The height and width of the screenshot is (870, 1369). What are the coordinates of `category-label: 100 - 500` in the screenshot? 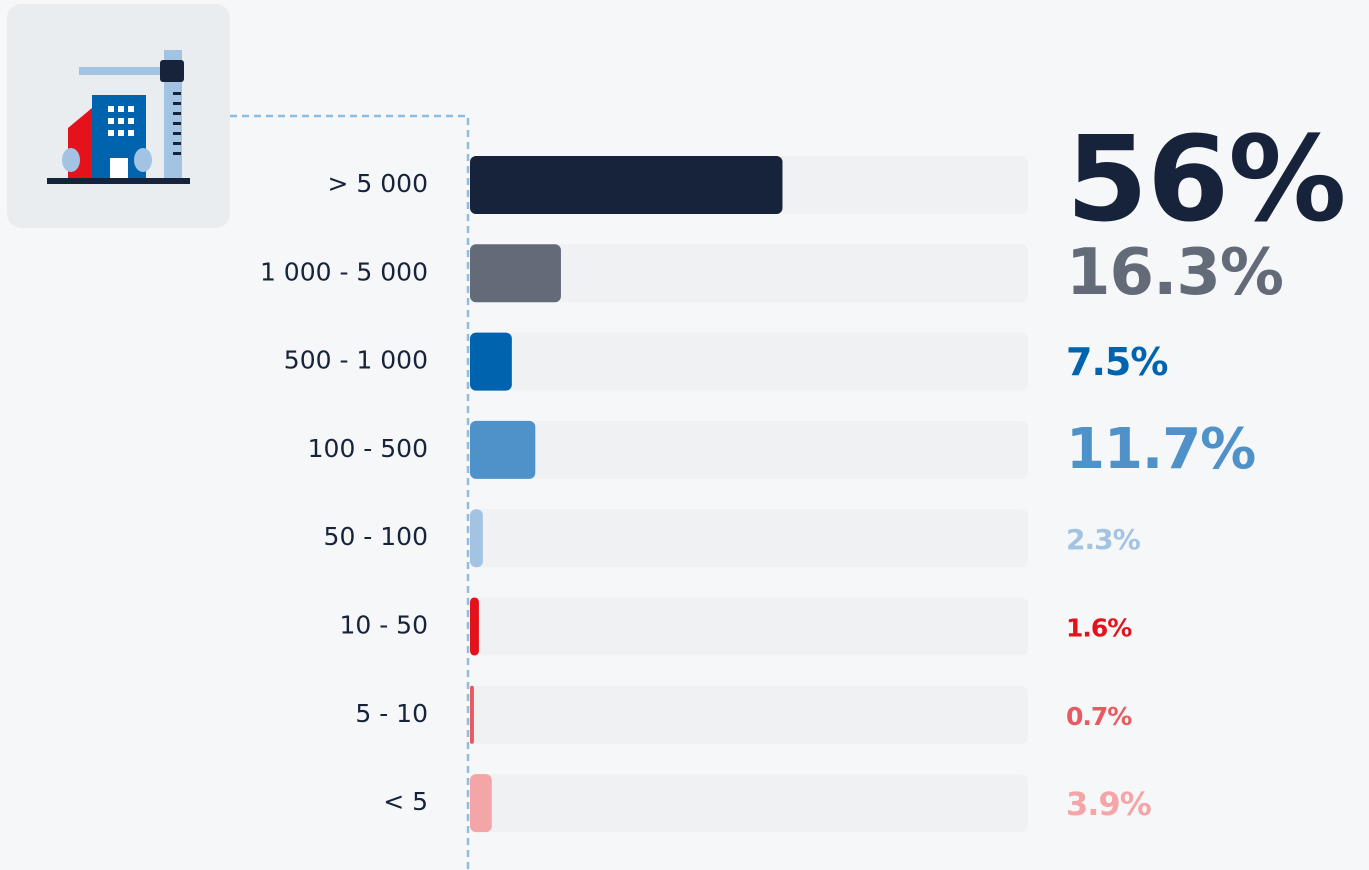 It's located at (368, 448).